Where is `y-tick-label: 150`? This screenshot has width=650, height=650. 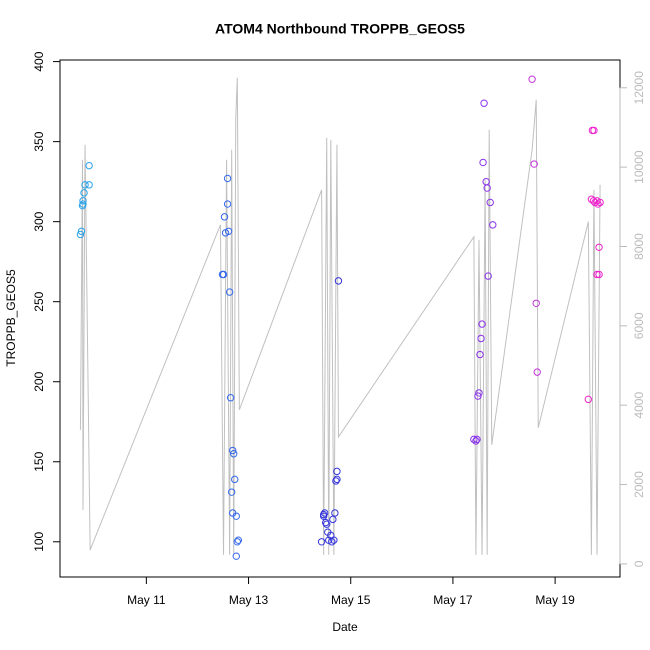
y-tick-label: 150 is located at coordinates (39, 461).